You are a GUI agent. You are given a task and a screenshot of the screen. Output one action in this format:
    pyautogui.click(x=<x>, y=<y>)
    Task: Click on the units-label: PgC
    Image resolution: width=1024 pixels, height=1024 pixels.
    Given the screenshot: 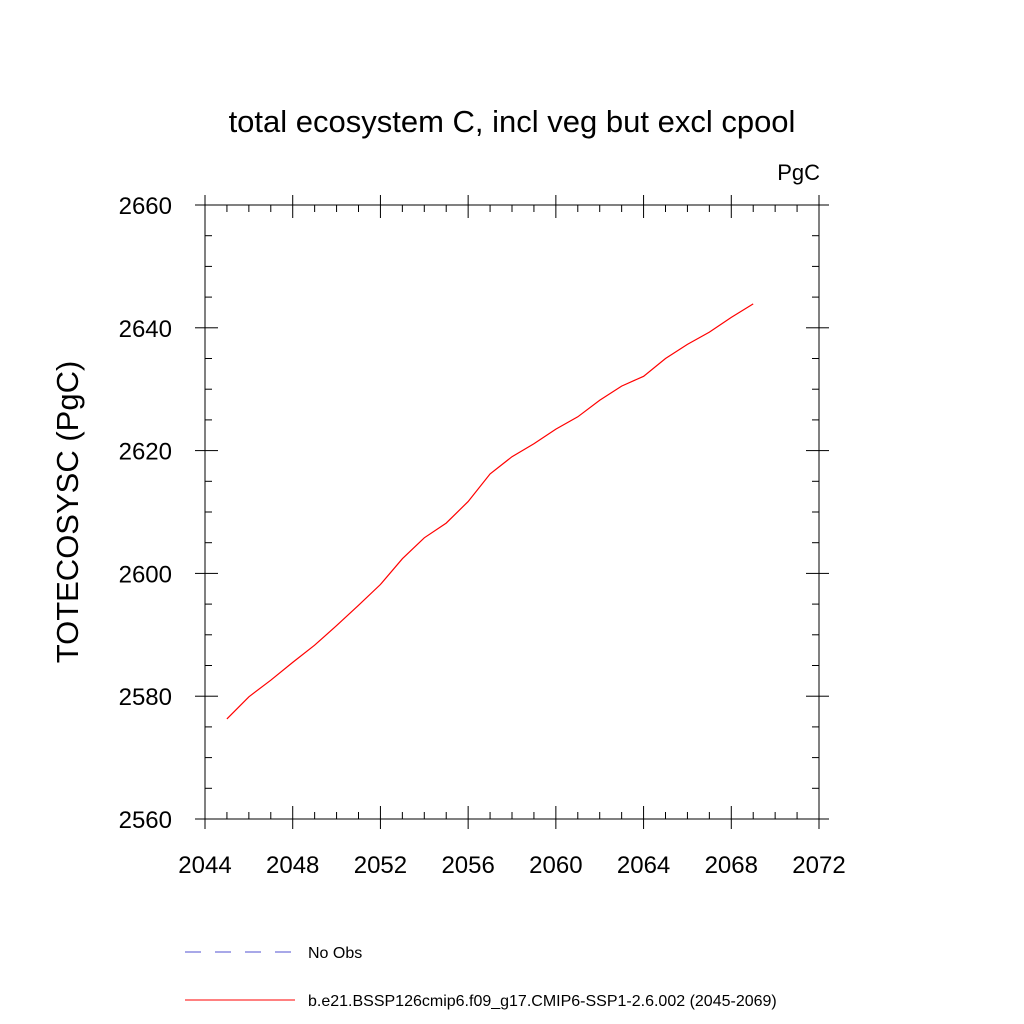 What is the action you would take?
    pyautogui.click(x=798, y=172)
    